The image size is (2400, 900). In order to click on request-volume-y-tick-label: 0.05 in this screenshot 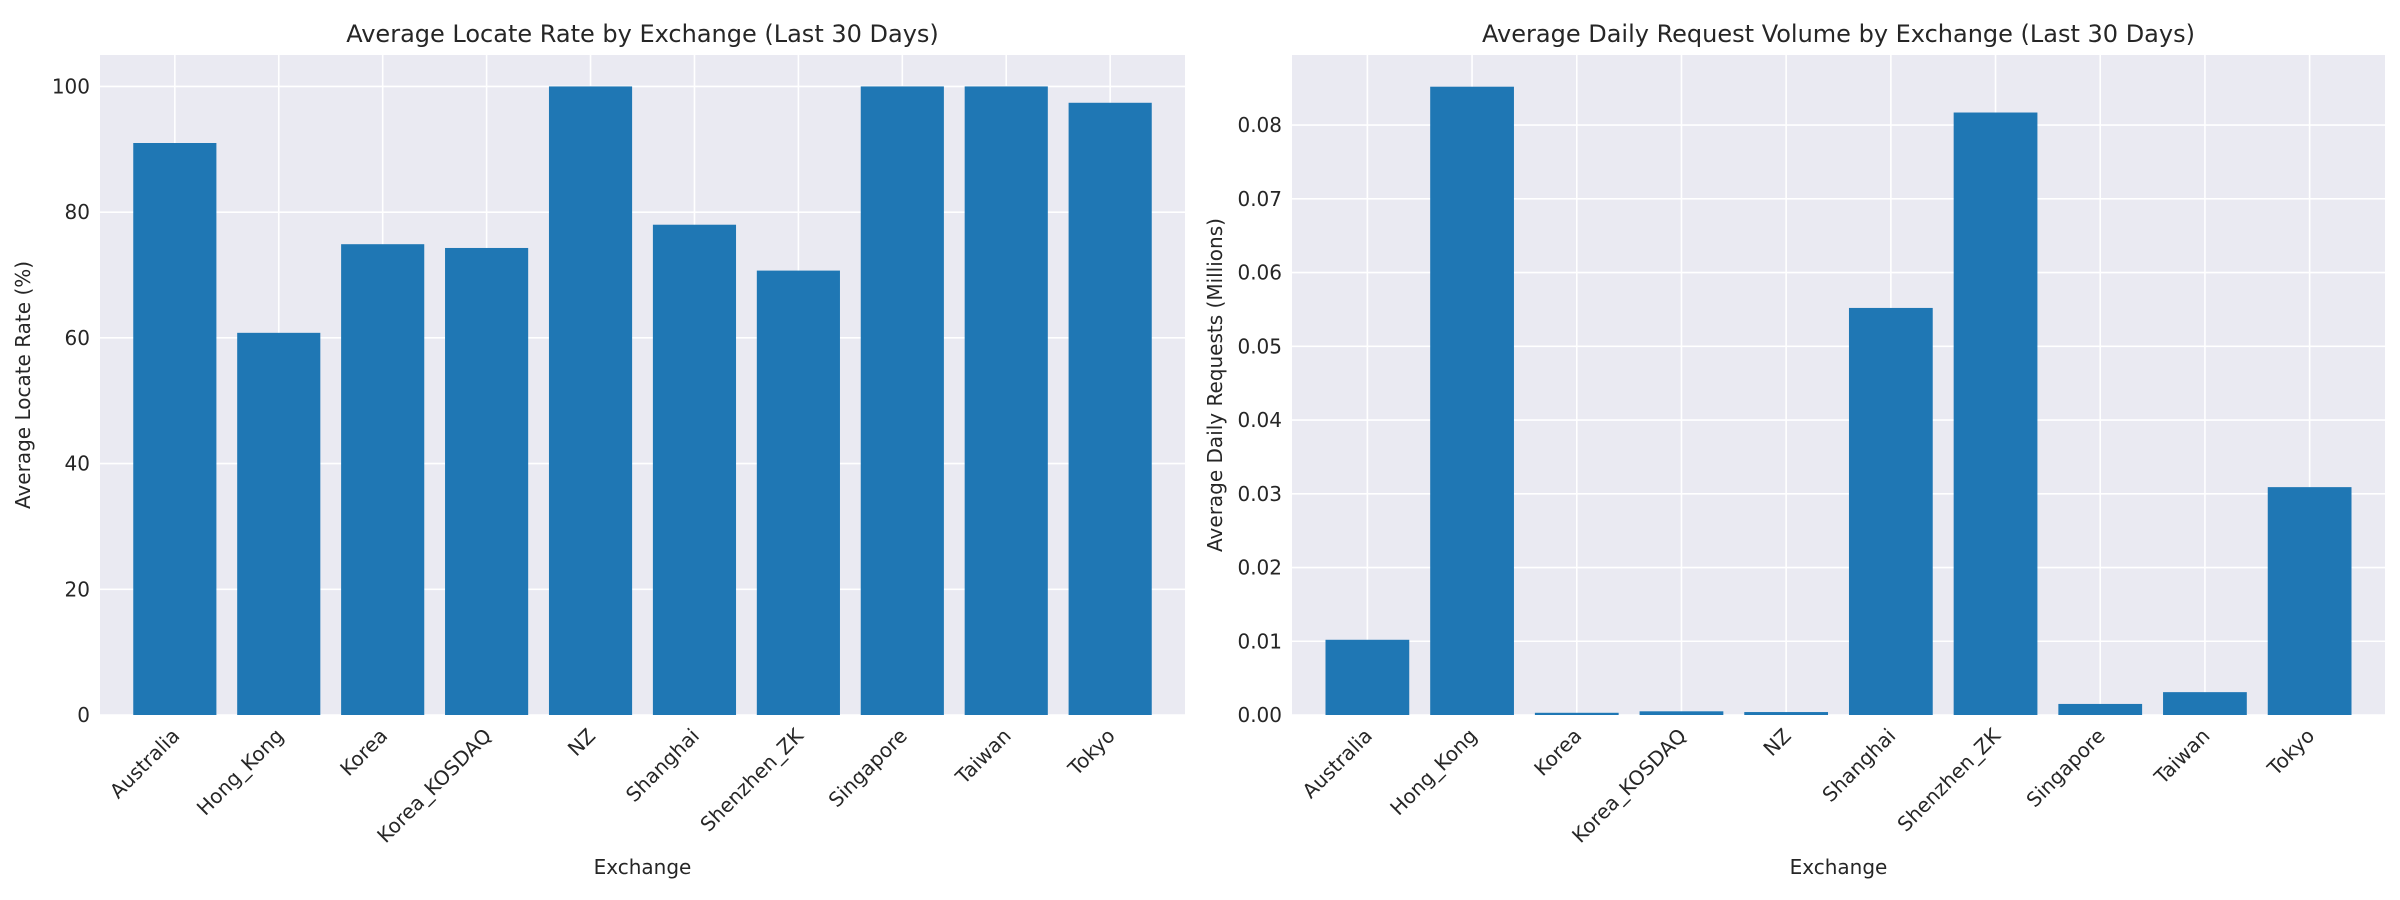, I will do `click(1259, 346)`.